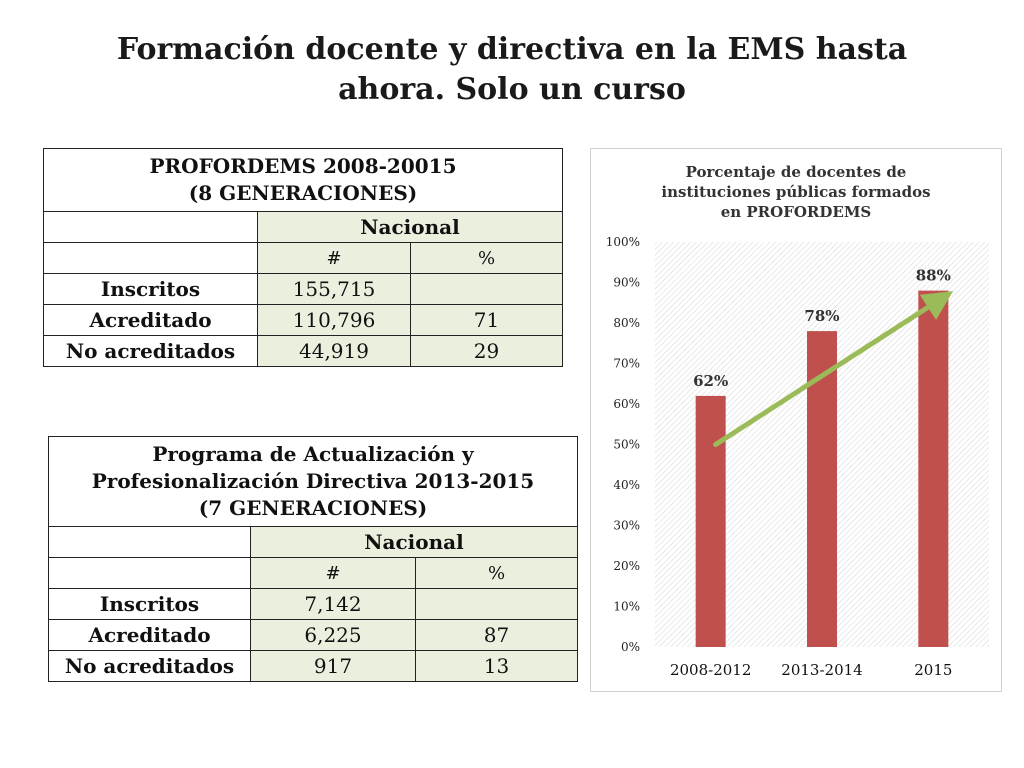 This screenshot has height=768, width=1024. Describe the element at coordinates (334, 351) in the screenshot. I see `count-cell: 44,919` at that location.